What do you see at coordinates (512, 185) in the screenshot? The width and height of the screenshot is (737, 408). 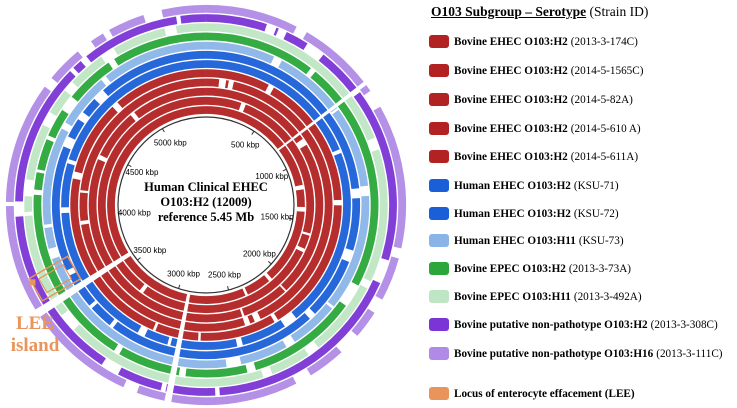 I see `legend-item-label: Human EHEC O103:H2` at bounding box center [512, 185].